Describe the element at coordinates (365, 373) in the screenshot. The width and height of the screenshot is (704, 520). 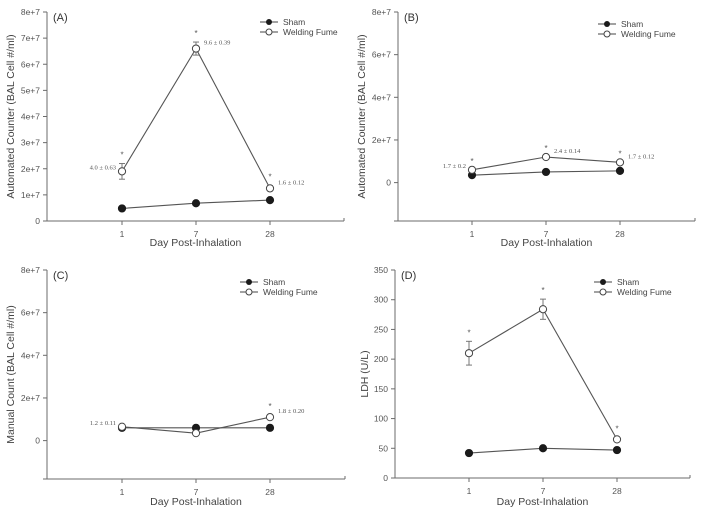
I see `y-axis-title: LDH (U/L)` at that location.